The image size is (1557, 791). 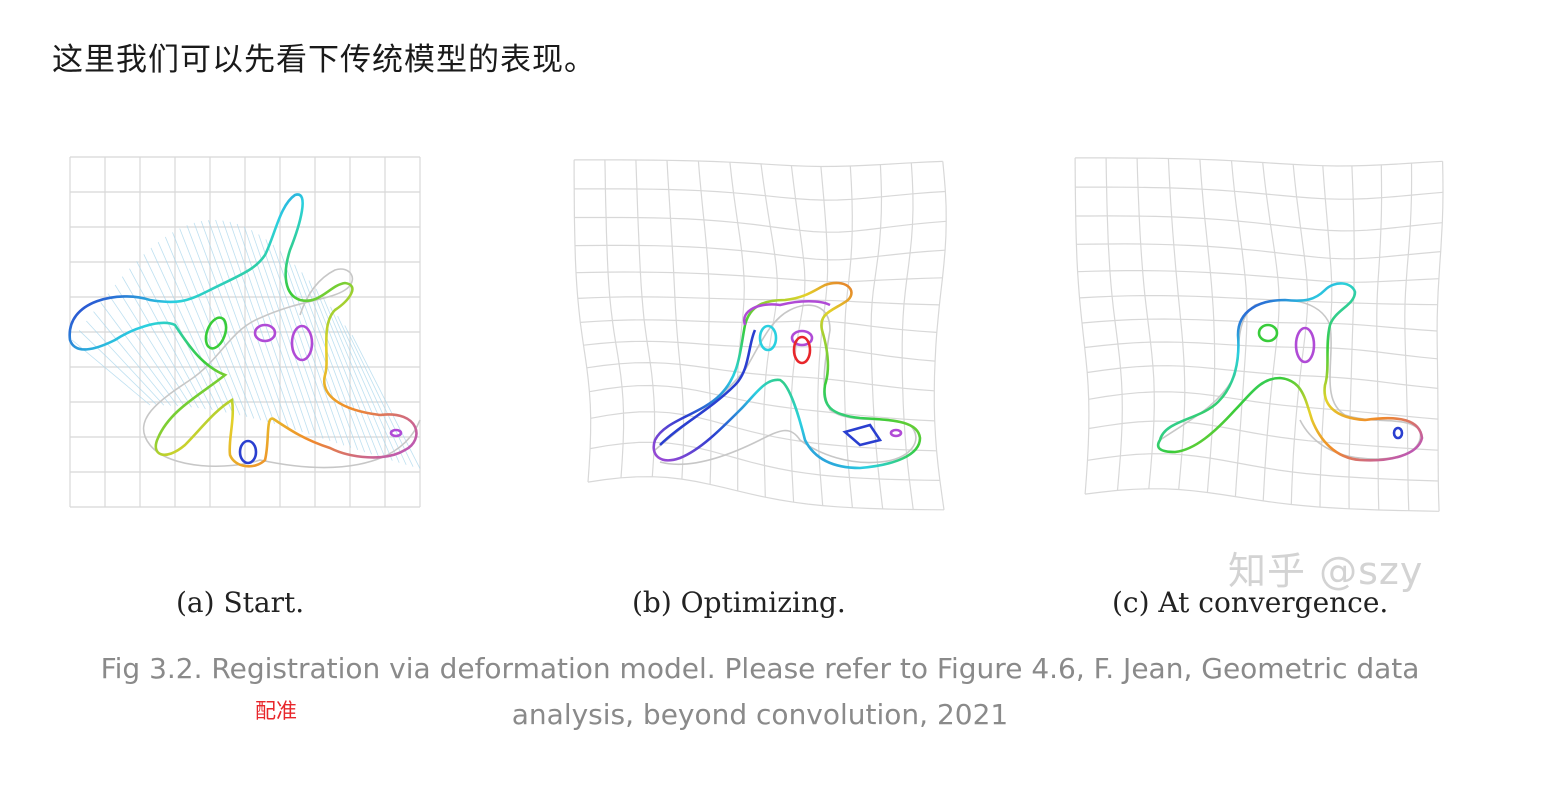 What do you see at coordinates (739, 602) in the screenshot?
I see `panel-b-label: (b) Optimizing.` at bounding box center [739, 602].